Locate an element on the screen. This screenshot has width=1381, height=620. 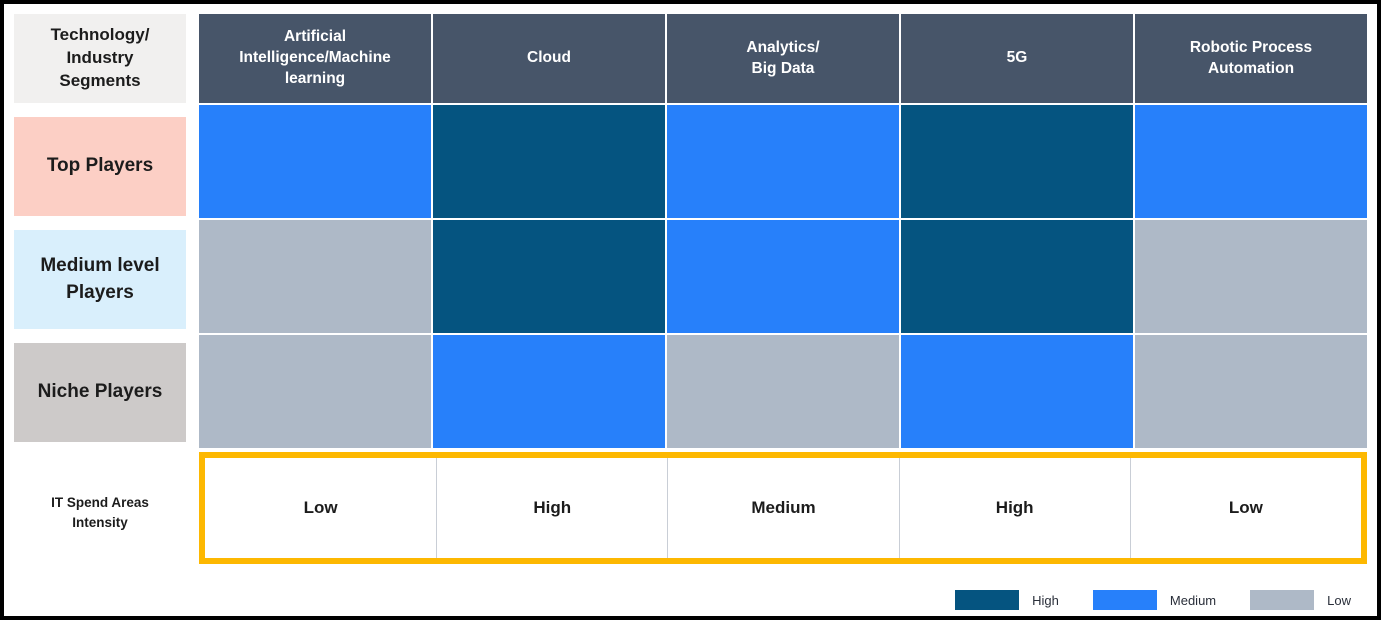
row-label: Top Players is located at coordinates (100, 166).